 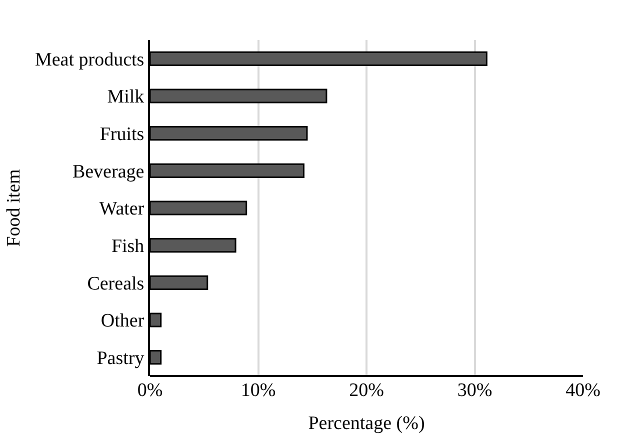 I want to click on y-tick-label: Pastry, so click(x=120, y=358).